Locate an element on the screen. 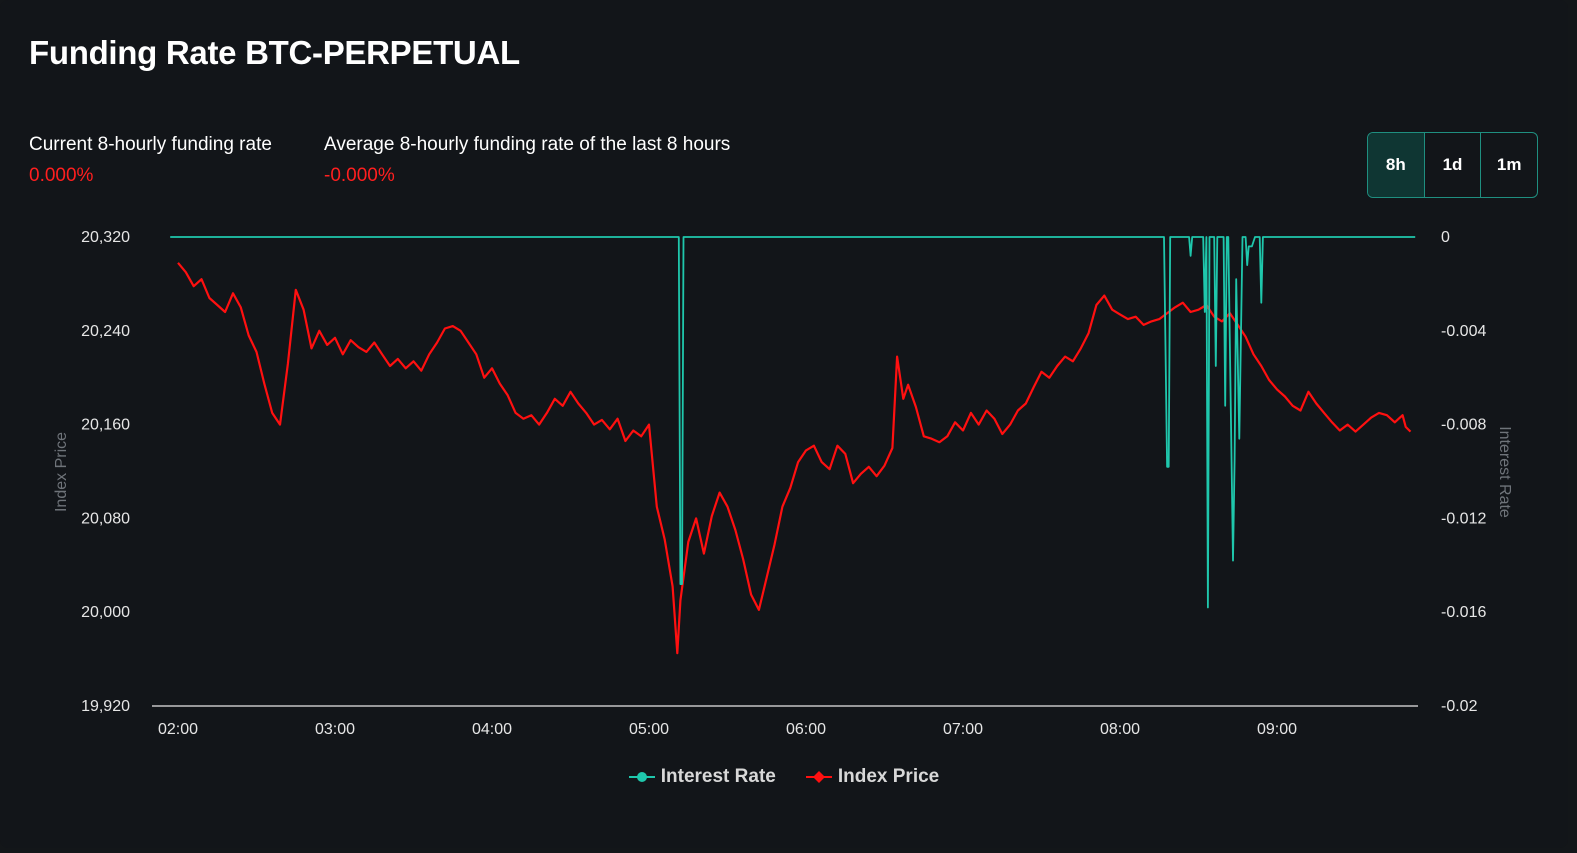  x-tick-label: 04:00 is located at coordinates (492, 729).